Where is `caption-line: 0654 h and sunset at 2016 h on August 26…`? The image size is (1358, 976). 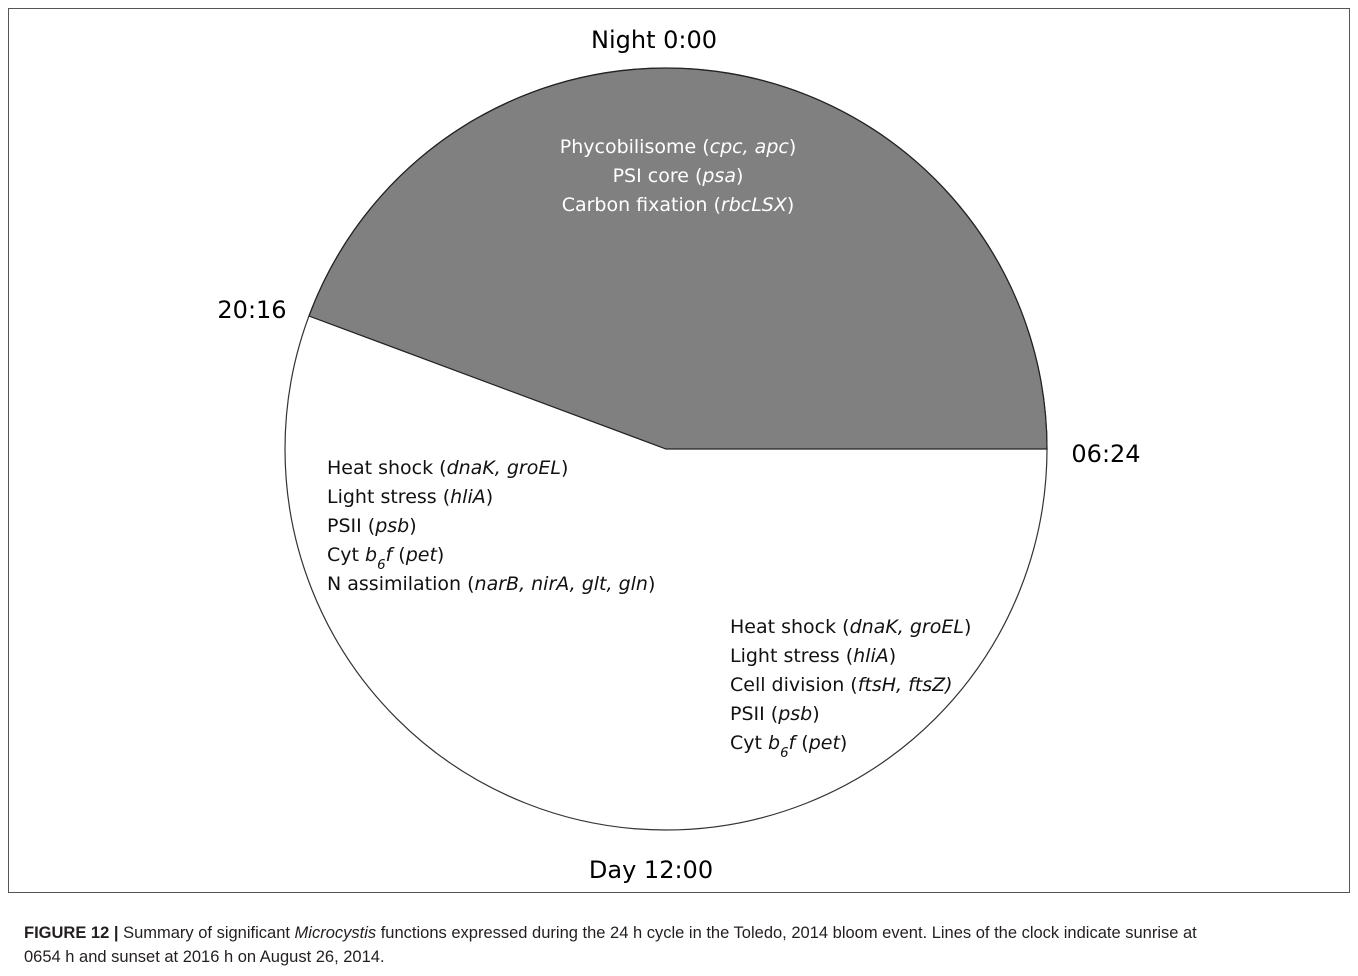
caption-line: 0654 h and sunset at 2016 h on August 26… is located at coordinates (204, 957).